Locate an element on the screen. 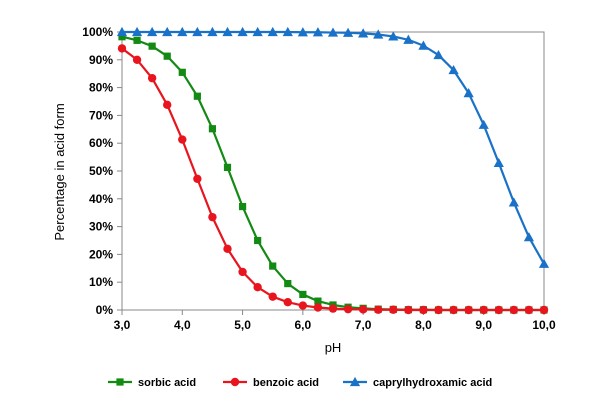 Image resolution: width=600 pixels, height=400 pixels. y-axis-ticks: 0% 10% 20% 30% 40% 50% 60% 70% 80% 90% 100% is located at coordinates (102, 171).